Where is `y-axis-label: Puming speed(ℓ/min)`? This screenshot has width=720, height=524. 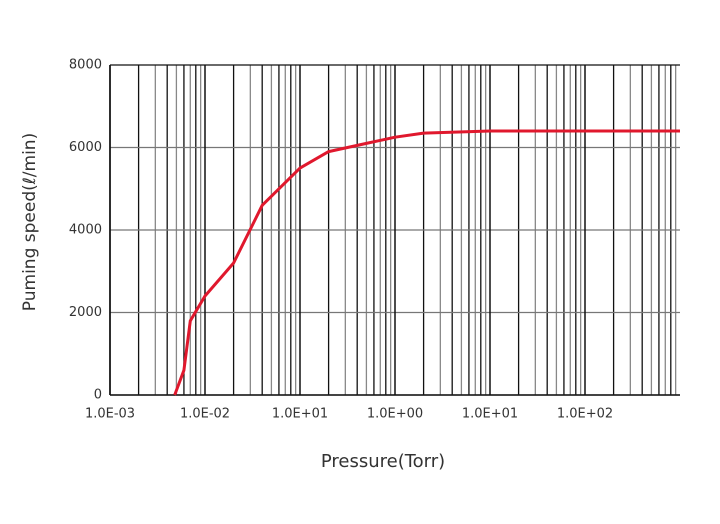 y-axis-label: Puming speed(ℓ/min) is located at coordinates (30, 222).